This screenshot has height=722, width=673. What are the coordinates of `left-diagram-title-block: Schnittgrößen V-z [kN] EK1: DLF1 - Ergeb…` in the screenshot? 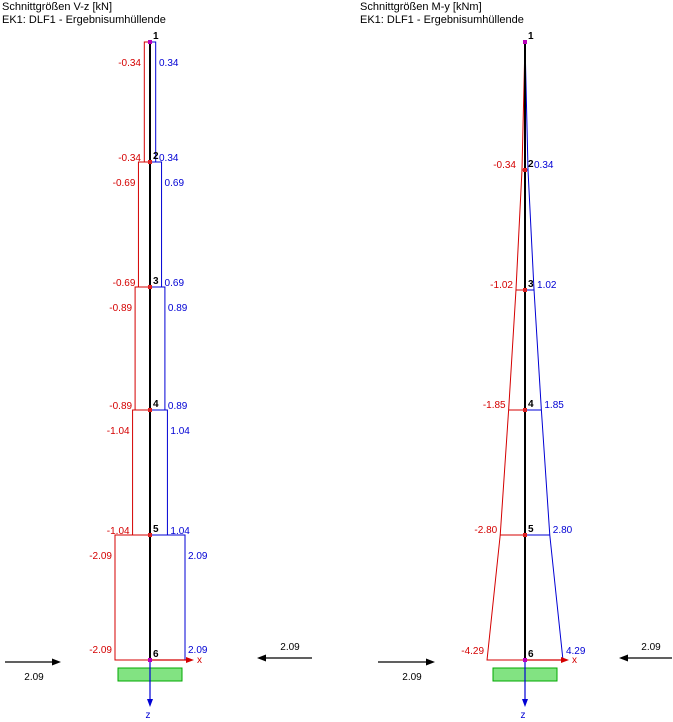 It's located at (84, 14).